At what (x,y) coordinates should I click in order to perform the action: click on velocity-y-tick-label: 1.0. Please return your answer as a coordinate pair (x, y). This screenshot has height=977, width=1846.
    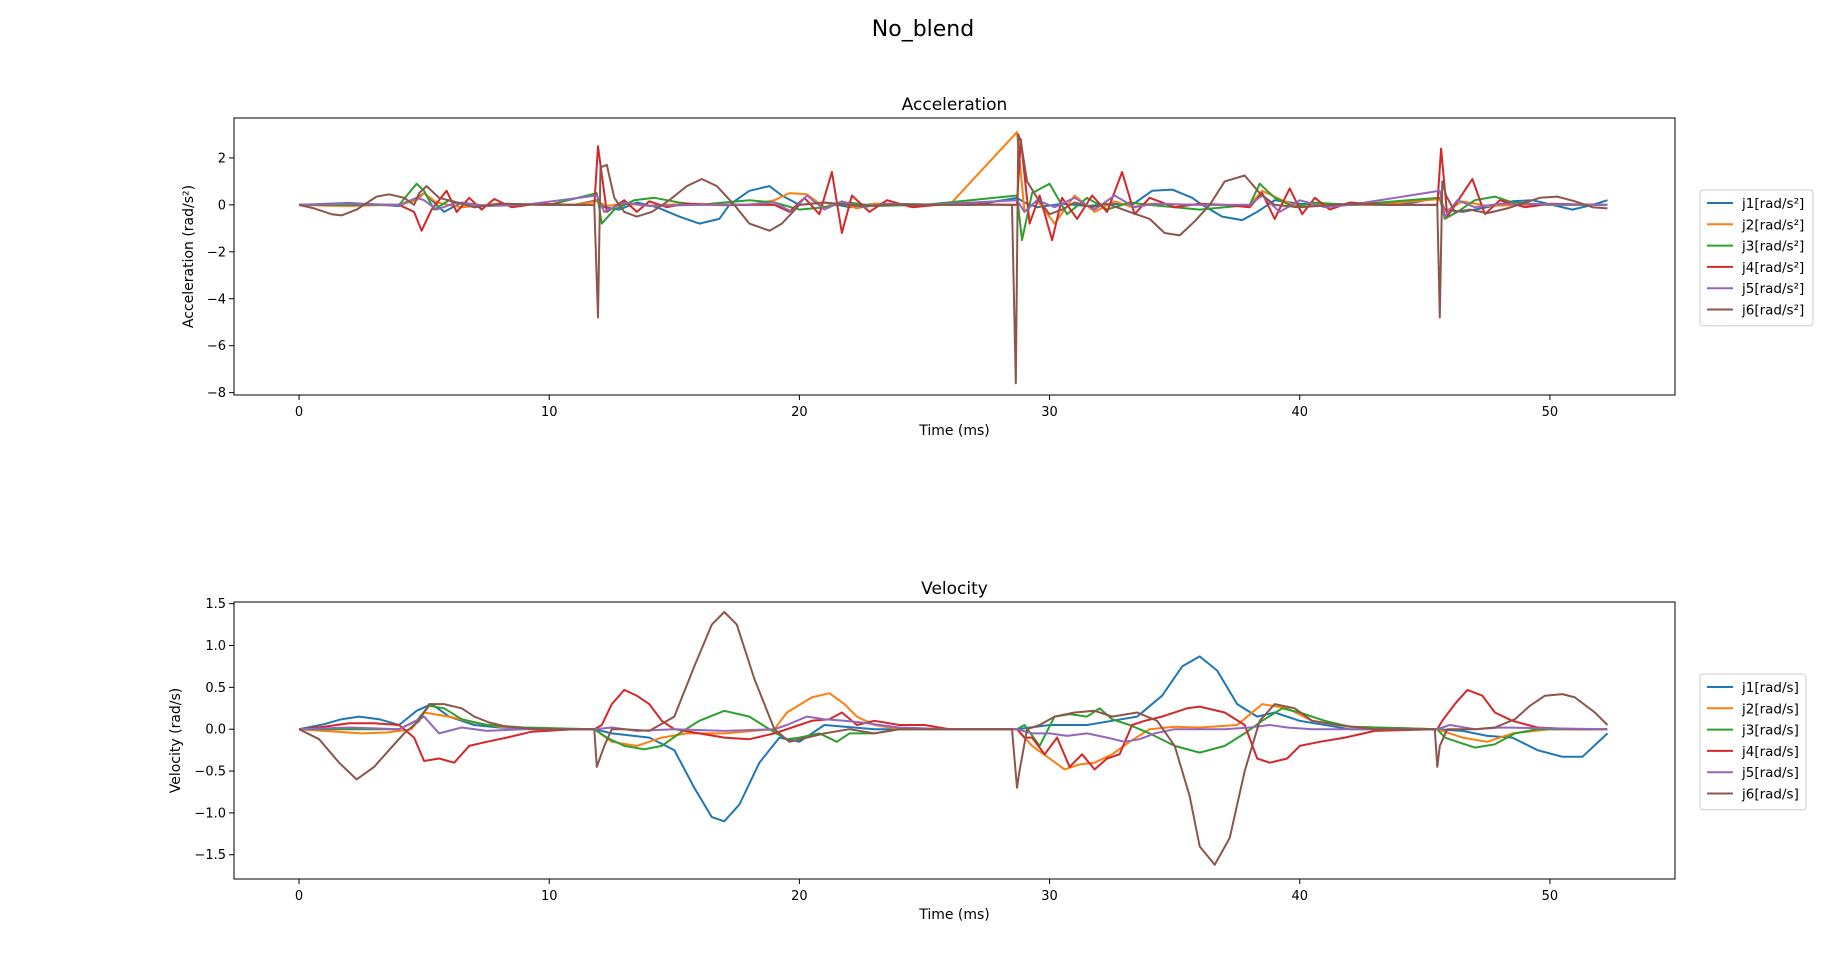
    Looking at the image, I should click on (215, 646).